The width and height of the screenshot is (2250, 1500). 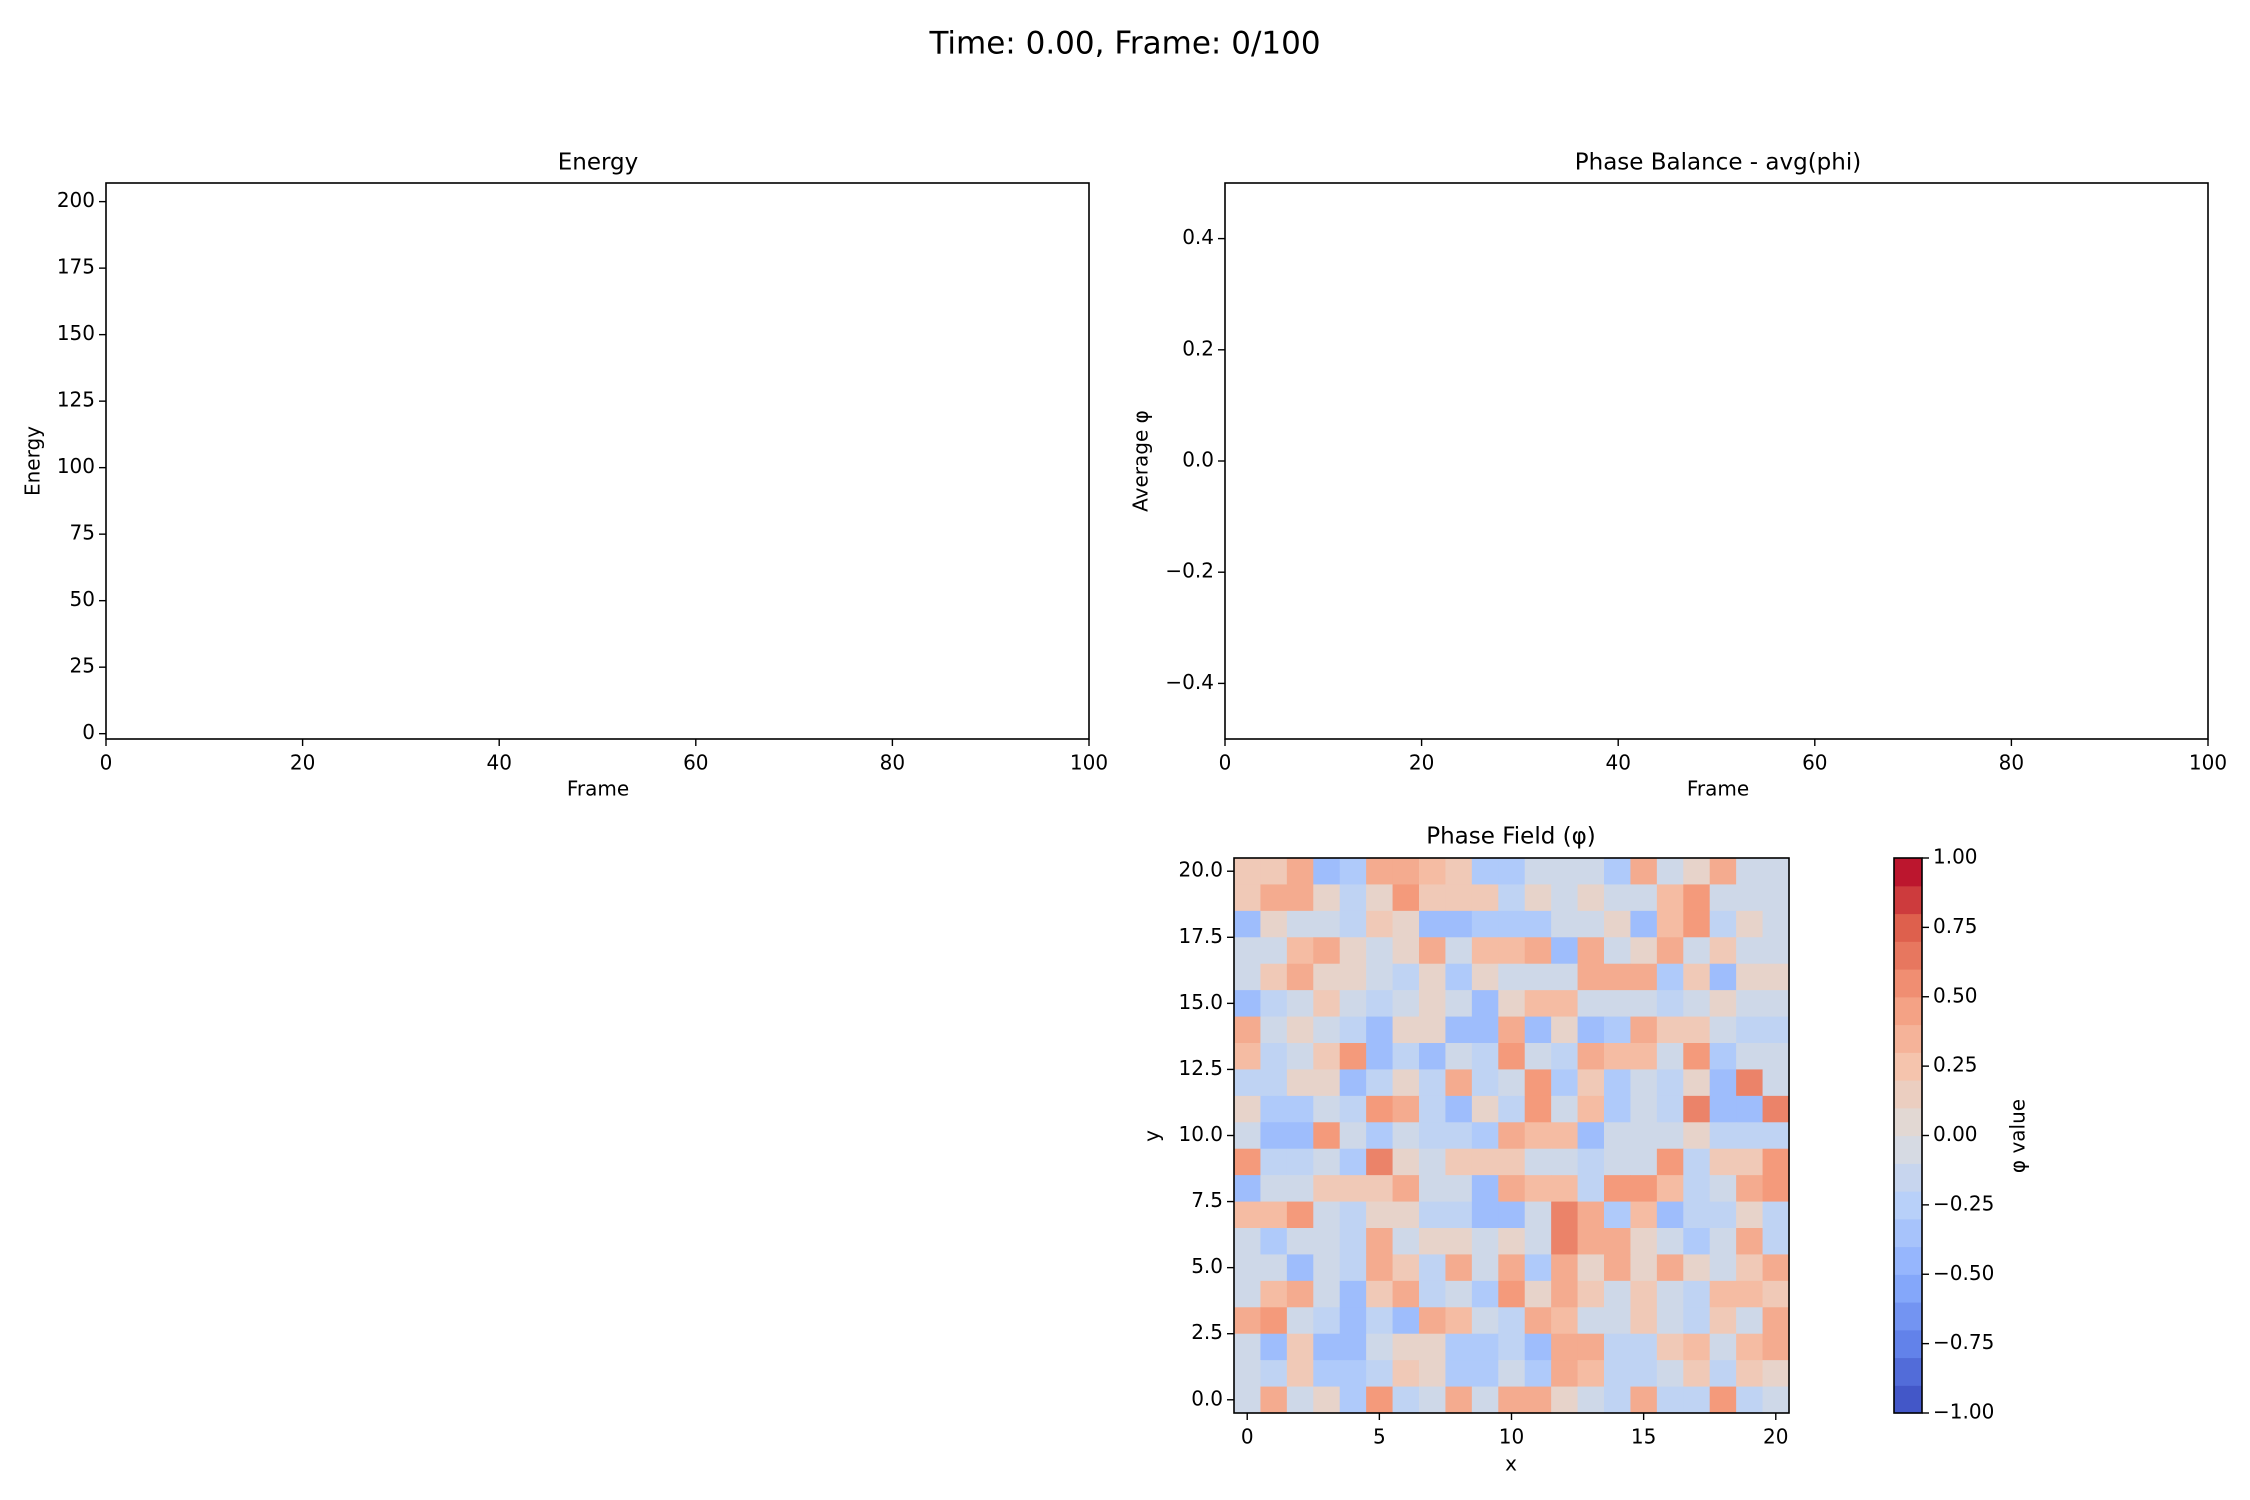 What do you see at coordinates (1723, 757) in the screenshot?
I see `phase-balance-xticks: 0 20 40 60 80 100` at bounding box center [1723, 757].